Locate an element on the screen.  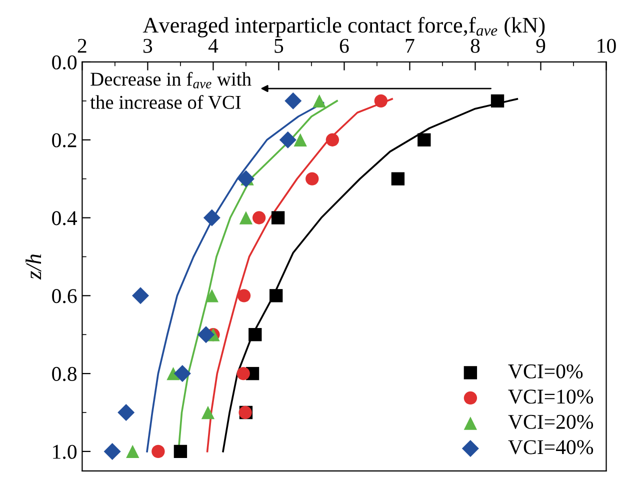
x-tick-label: 9 is located at coordinates (541, 45).